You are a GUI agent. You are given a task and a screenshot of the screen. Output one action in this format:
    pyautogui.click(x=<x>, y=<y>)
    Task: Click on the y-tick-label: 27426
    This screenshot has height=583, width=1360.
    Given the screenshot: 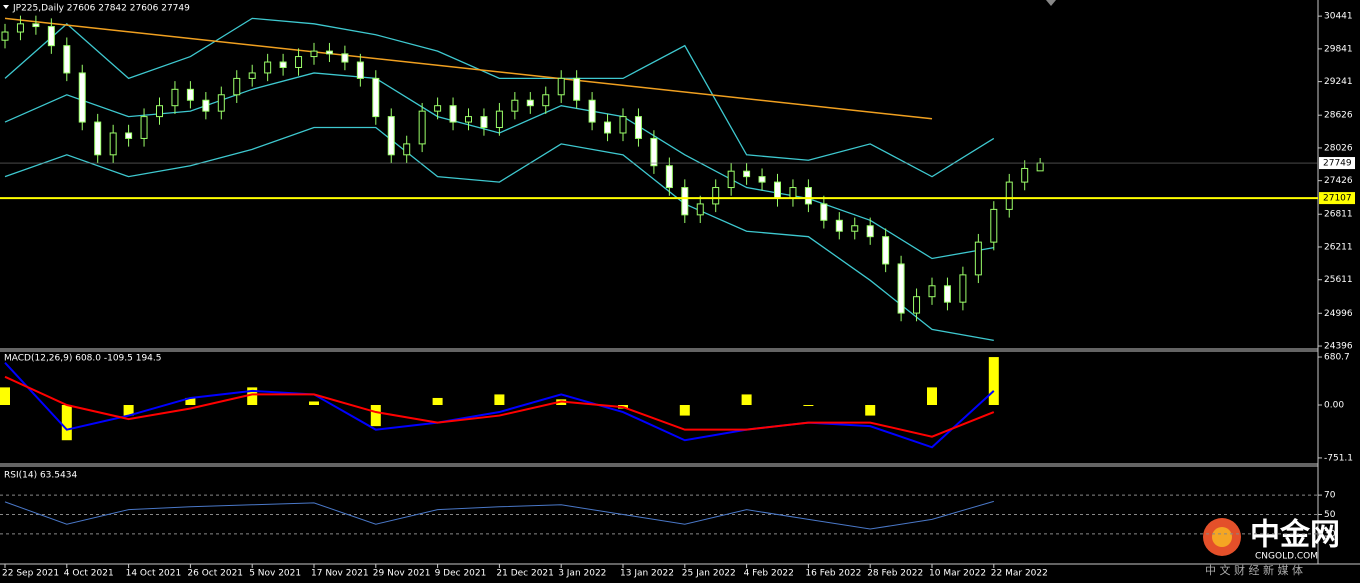 What is the action you would take?
    pyautogui.click(x=1338, y=181)
    